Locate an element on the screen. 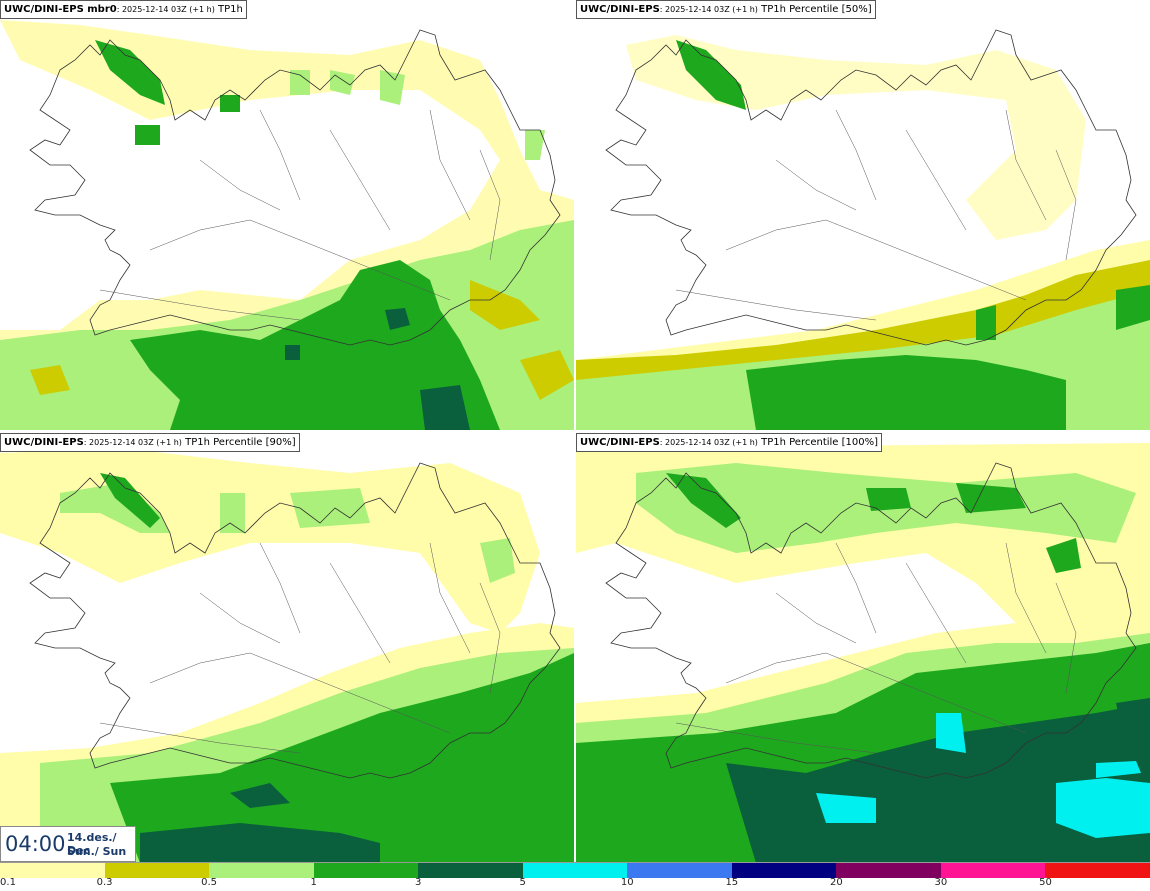 Image resolution: width=1150 pixels, height=891 pixels. panel-divider is located at coordinates (575, 431).